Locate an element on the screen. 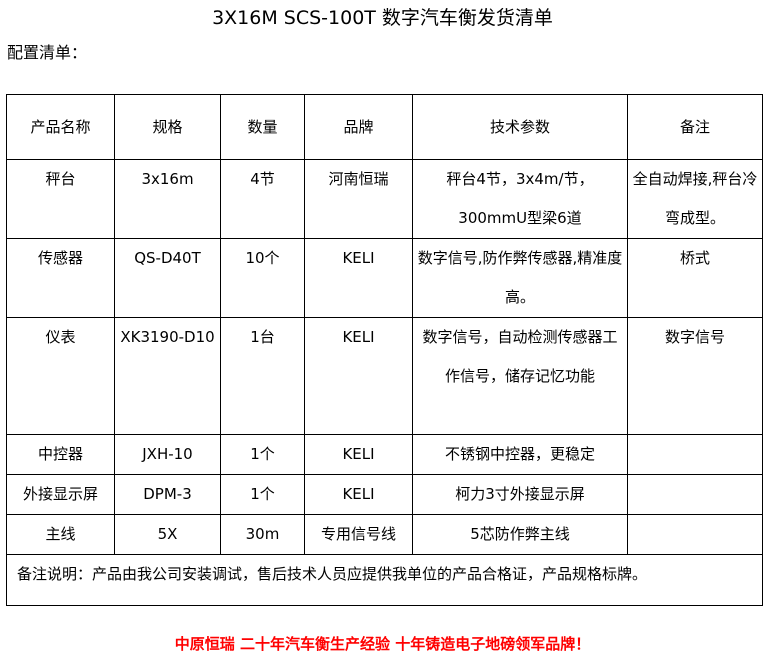 The height and width of the screenshot is (655, 765). table-cell: 数字信号，自动检测传感器工作信号，储存记忆功能 is located at coordinates (520, 376).